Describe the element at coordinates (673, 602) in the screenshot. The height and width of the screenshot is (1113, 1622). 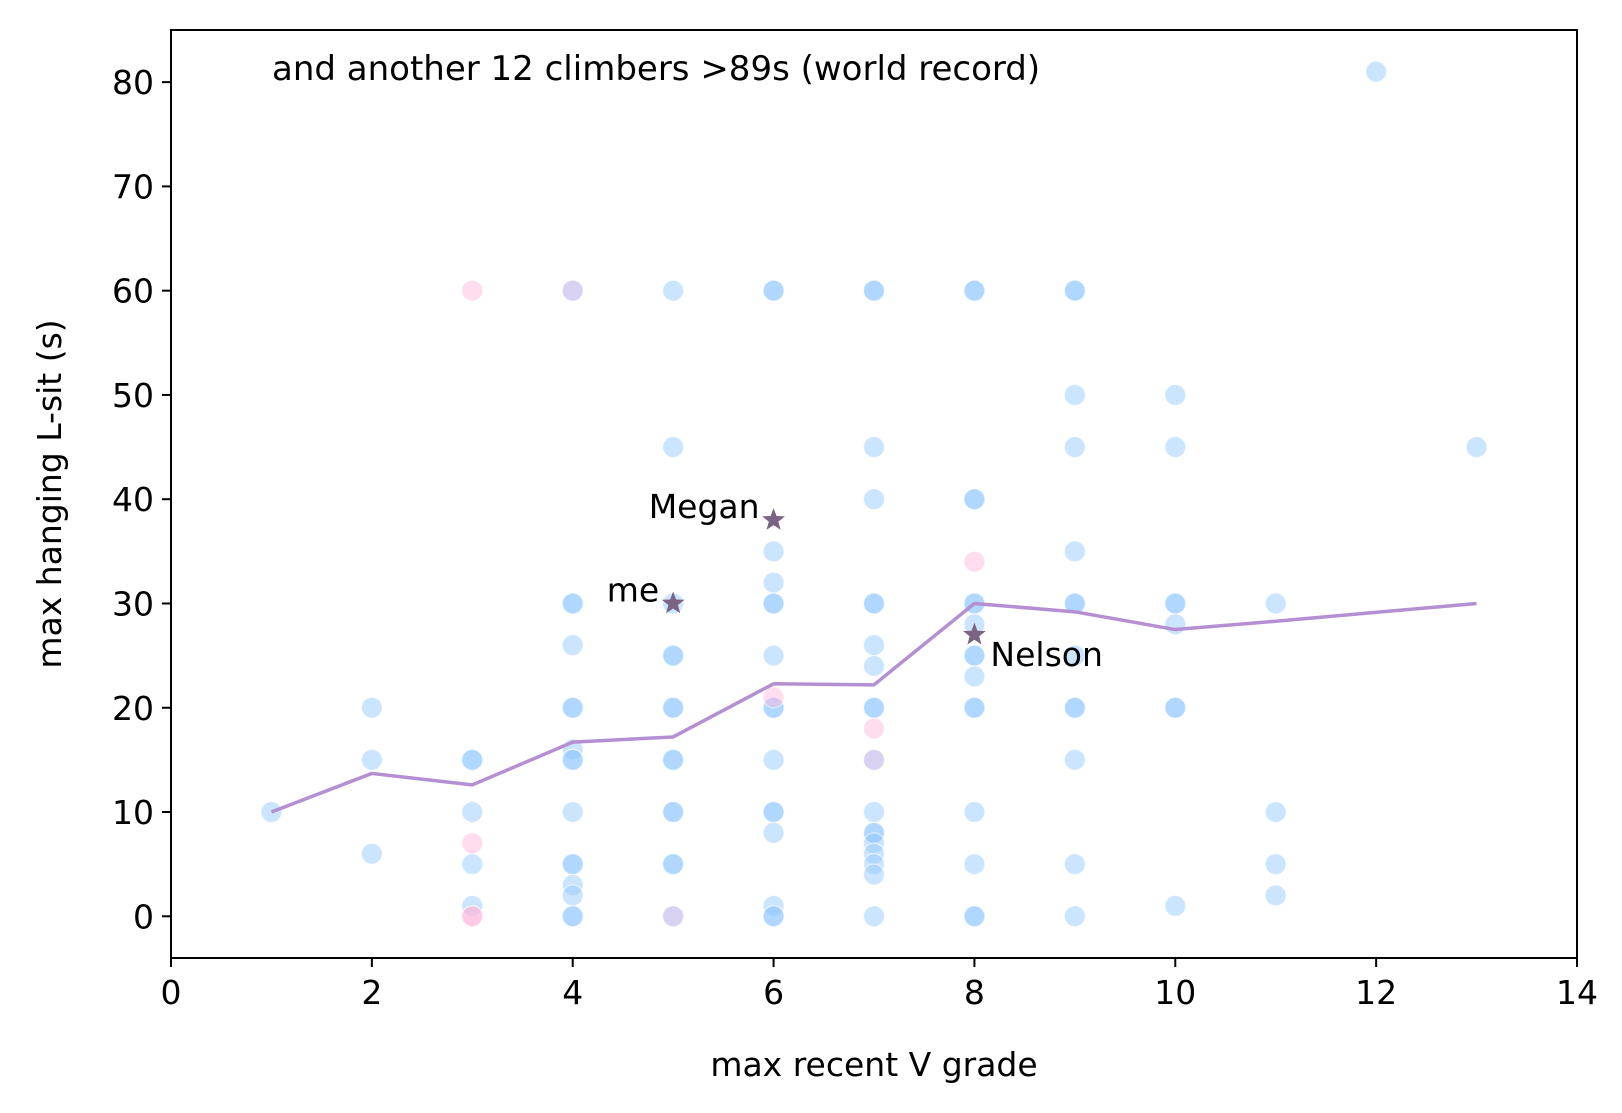
I see `highlight-star-me` at that location.